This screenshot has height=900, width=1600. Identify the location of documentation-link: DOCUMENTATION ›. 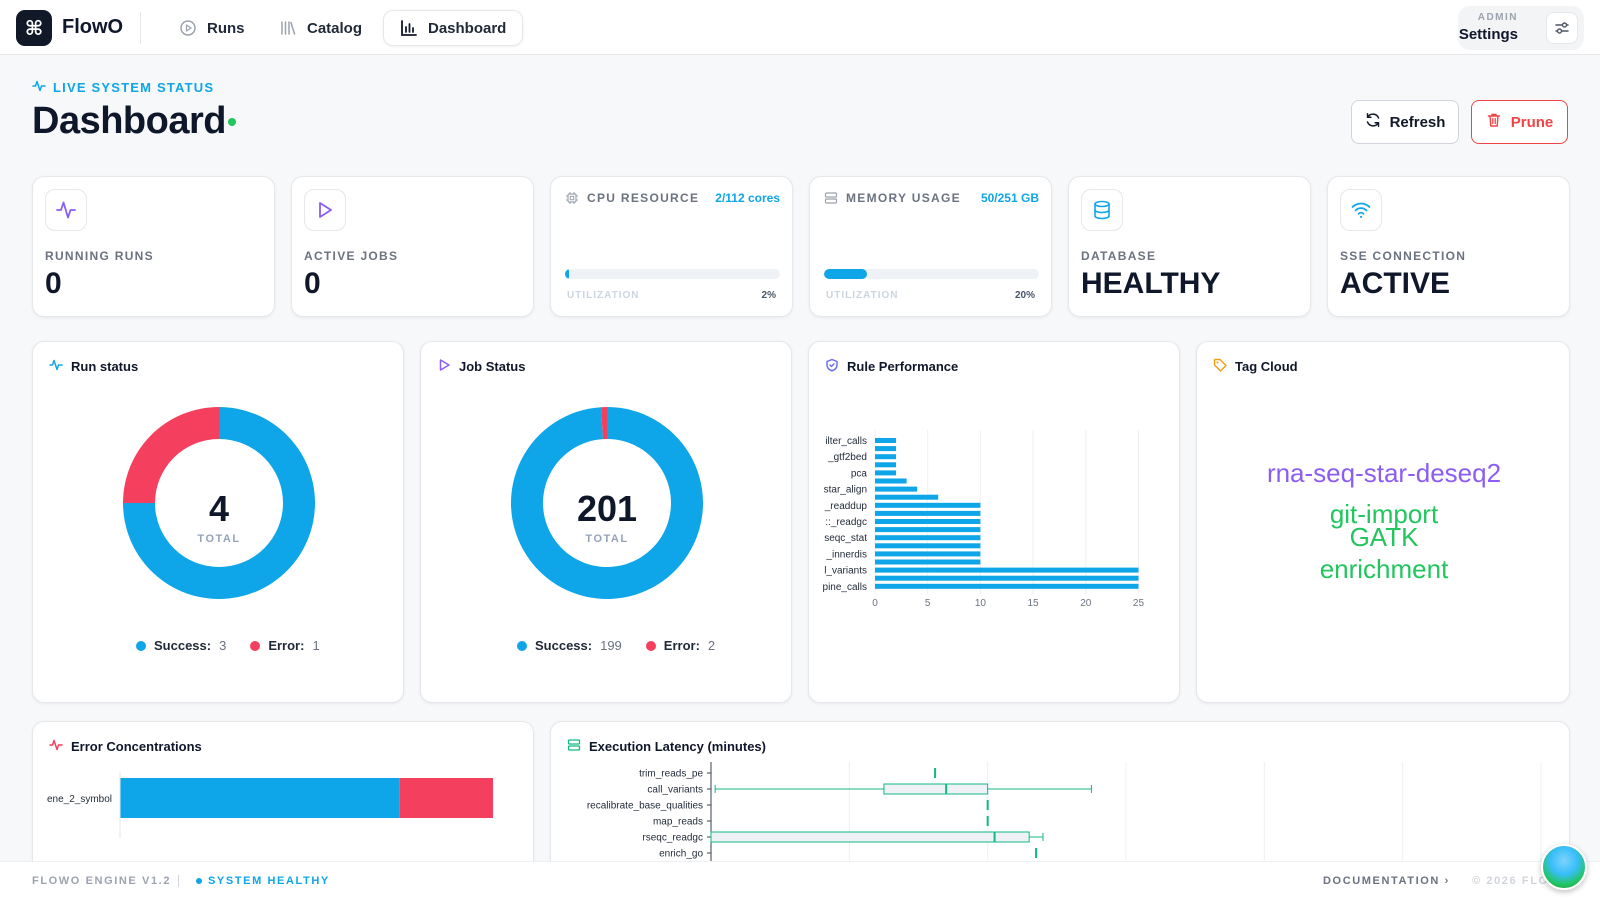
(1386, 881).